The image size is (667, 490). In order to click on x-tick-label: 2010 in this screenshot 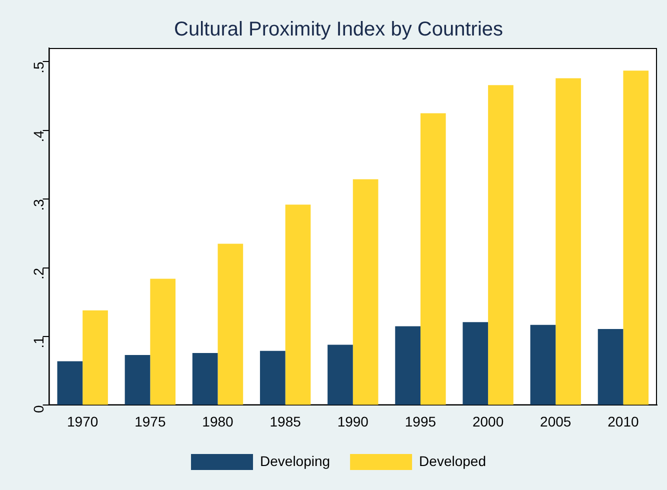, I will do `click(623, 421)`.